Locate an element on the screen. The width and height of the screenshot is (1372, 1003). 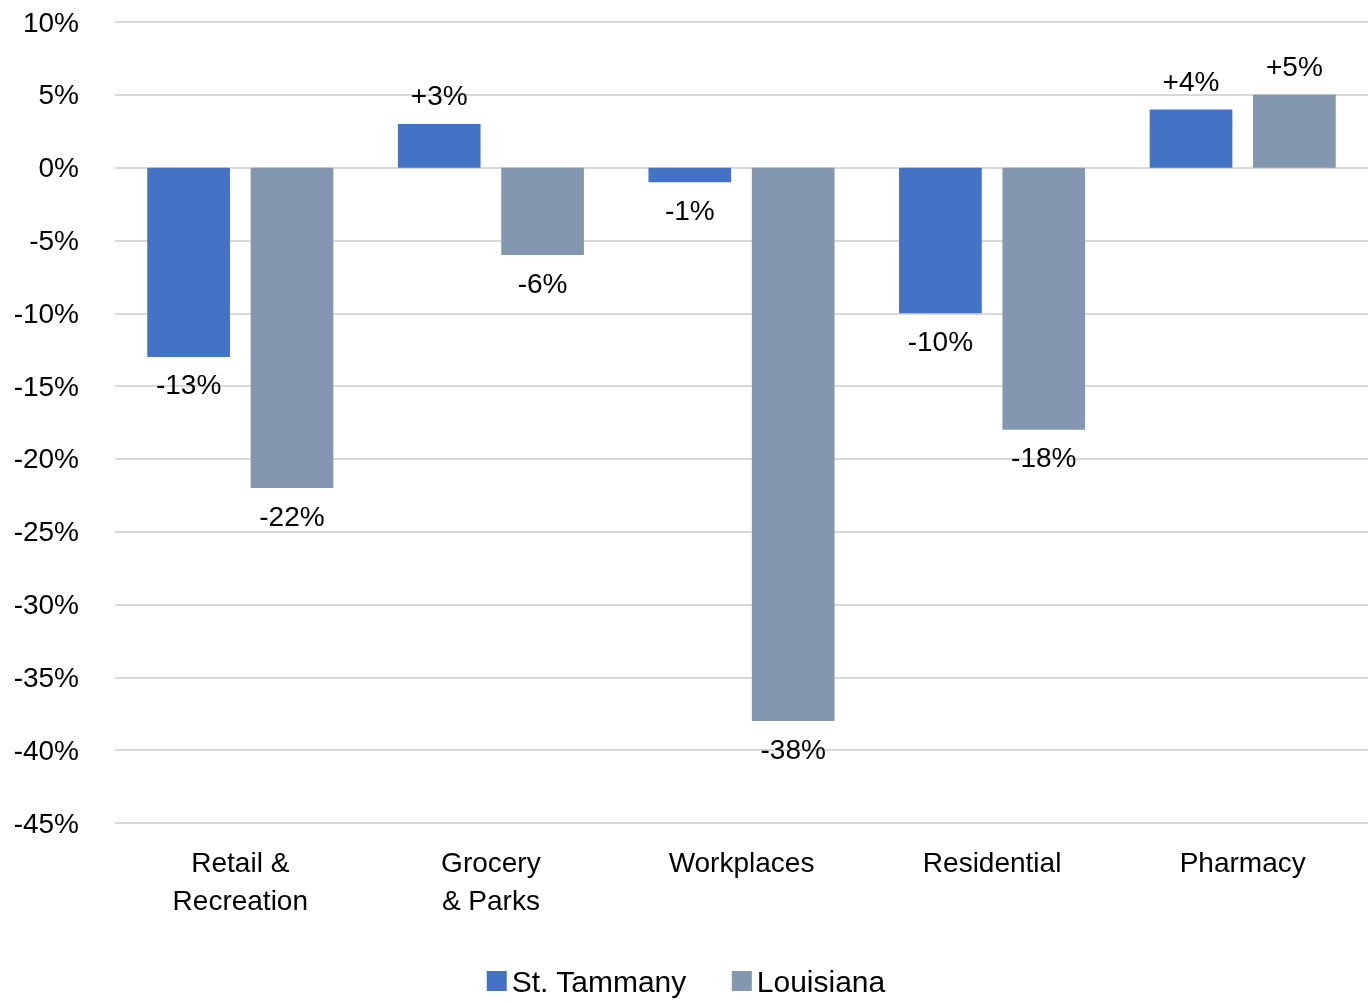
data-label: +5% is located at coordinates (1294, 67).